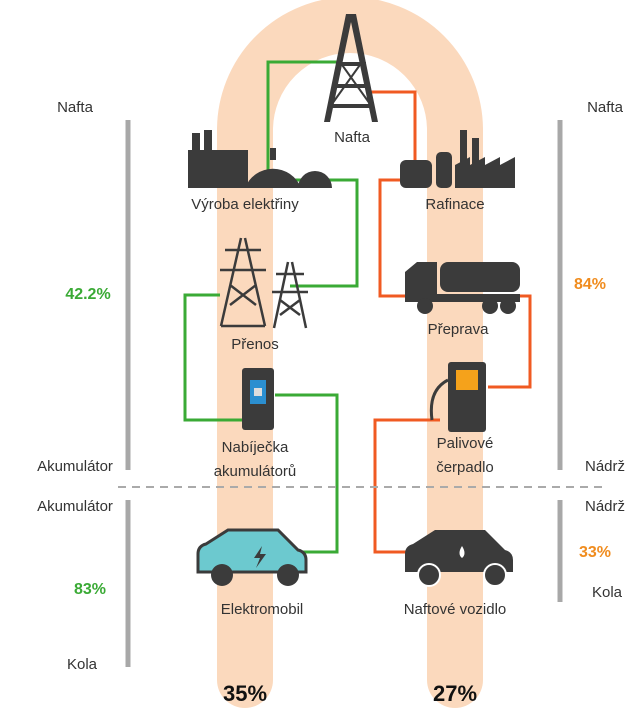  I want to click on node-label: Palivové, so click(465, 443).